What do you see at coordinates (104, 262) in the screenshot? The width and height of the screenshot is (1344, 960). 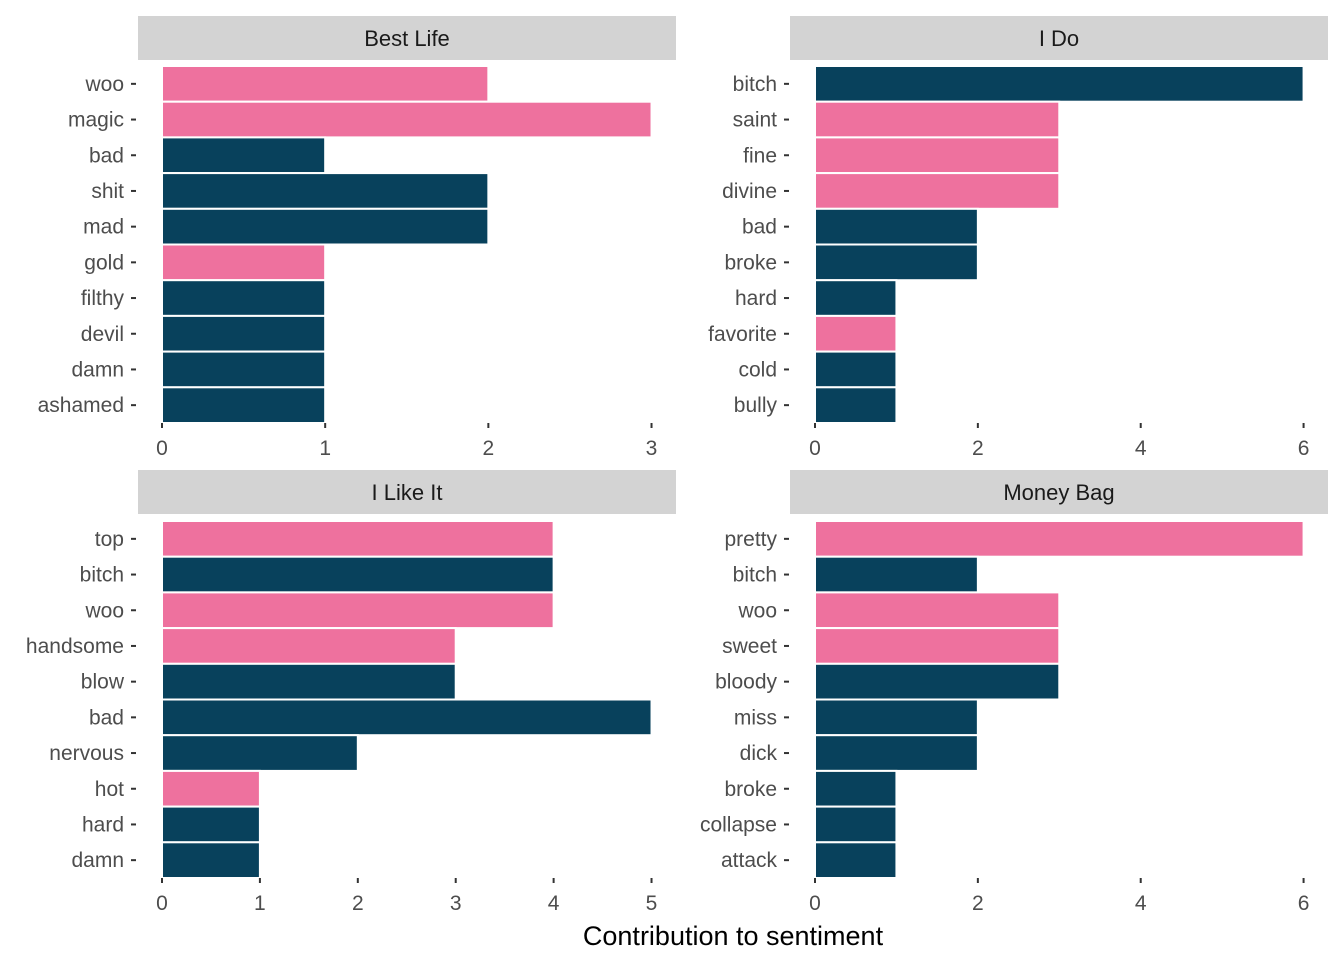 I see `category-label: gold` at bounding box center [104, 262].